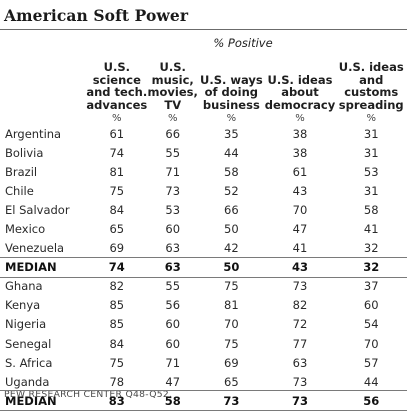 The height and width of the screenshot is (411, 407). Describe the element at coordinates (203, 277) in the screenshot. I see `median-bottom-rule` at that location.